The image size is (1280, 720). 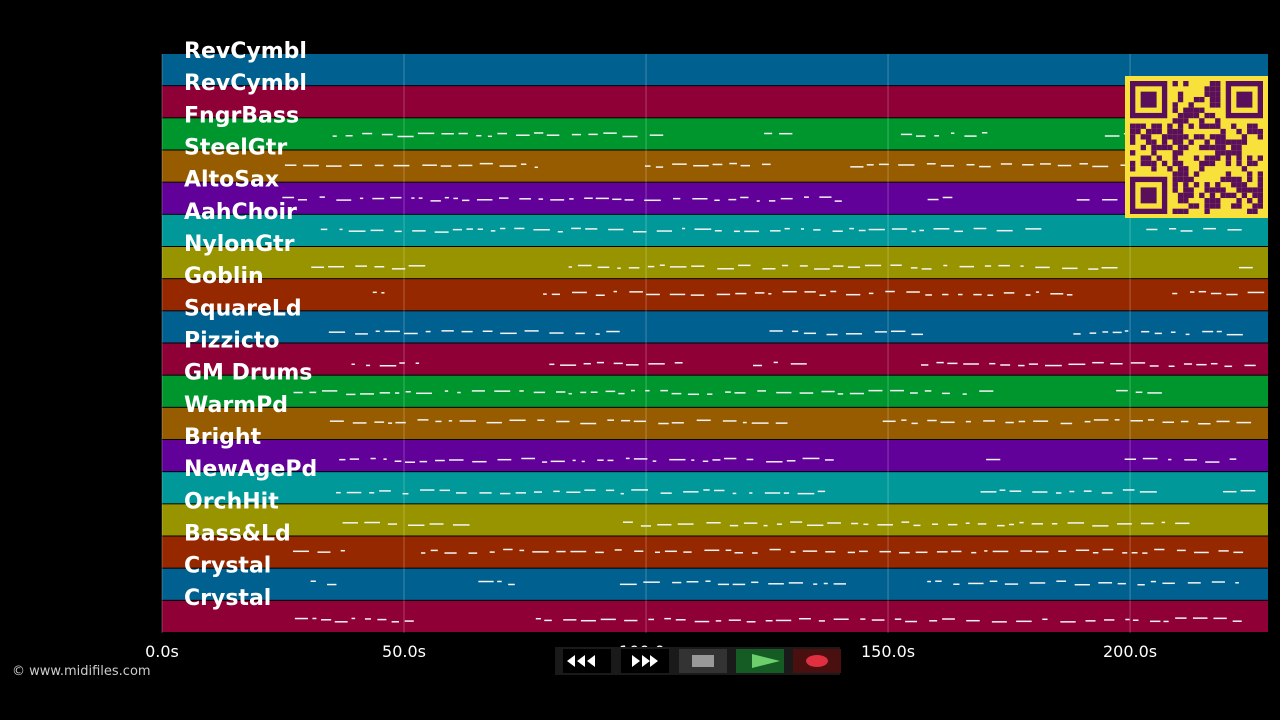 What do you see at coordinates (241, 115) in the screenshot?
I see `track-label: FngrBass` at bounding box center [241, 115].